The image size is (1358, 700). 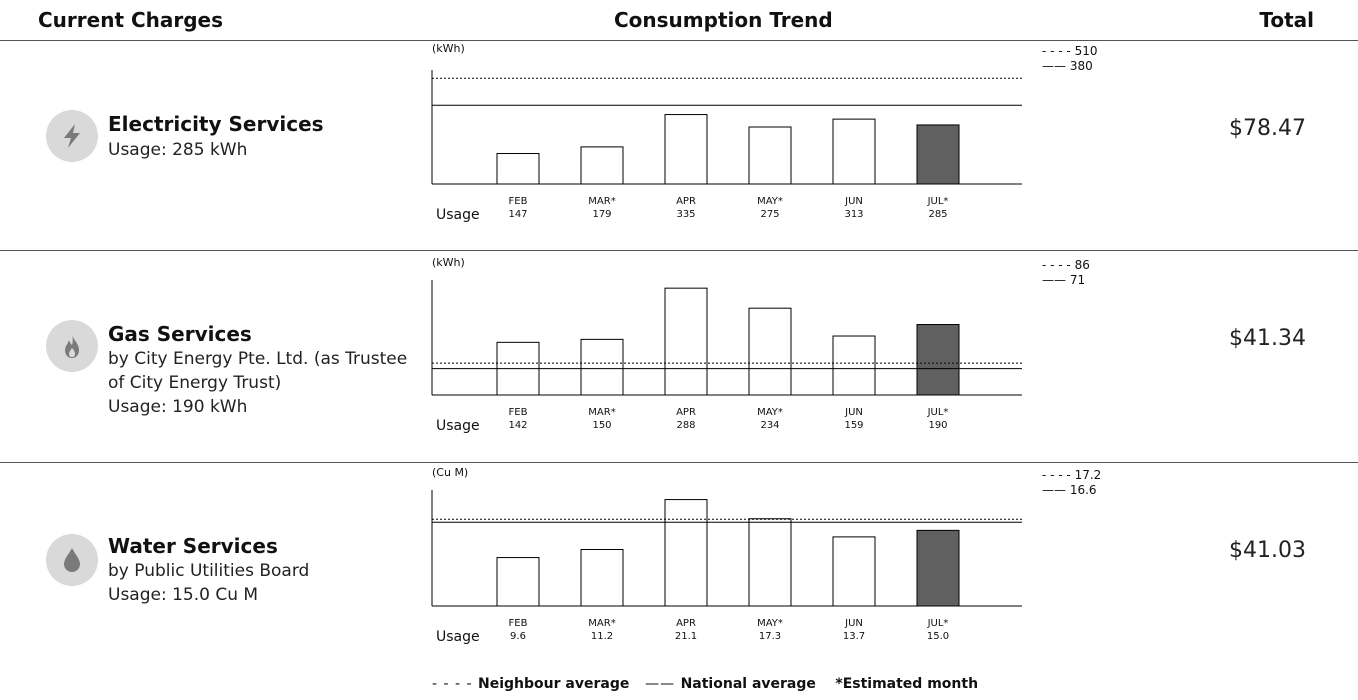 What do you see at coordinates (178, 407) in the screenshot?
I see `service-usage: Usage: 190 kWh` at bounding box center [178, 407].